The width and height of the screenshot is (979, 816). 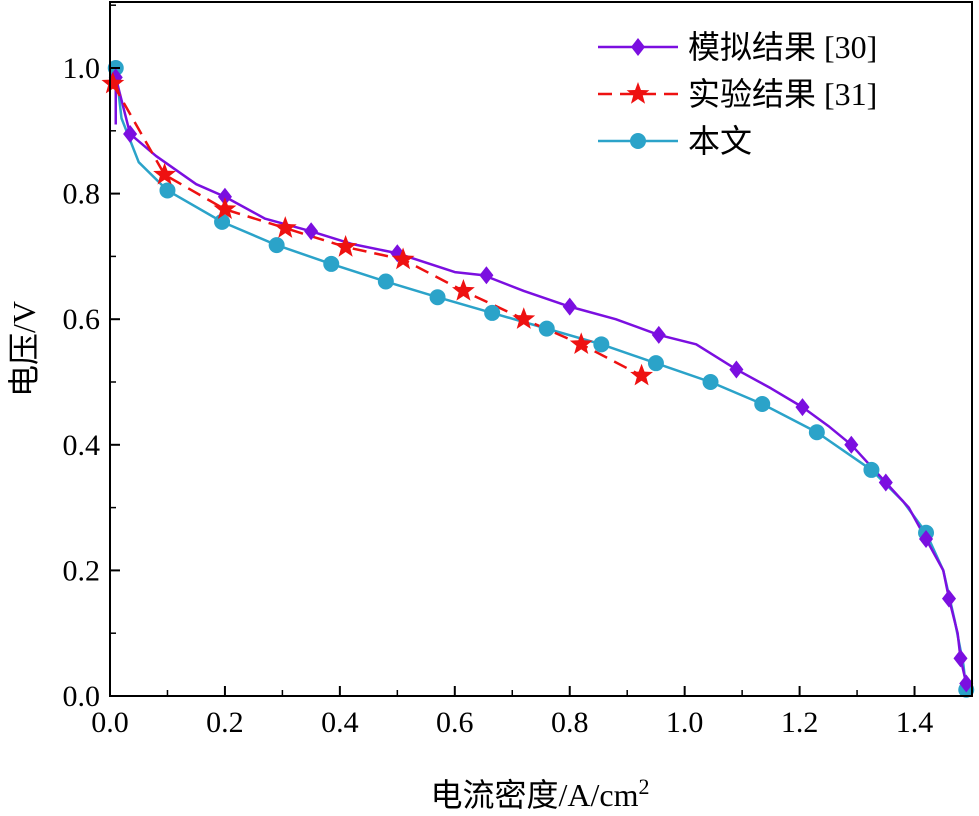 I want to click on x-tick-label: 0.8, so click(x=570, y=722).